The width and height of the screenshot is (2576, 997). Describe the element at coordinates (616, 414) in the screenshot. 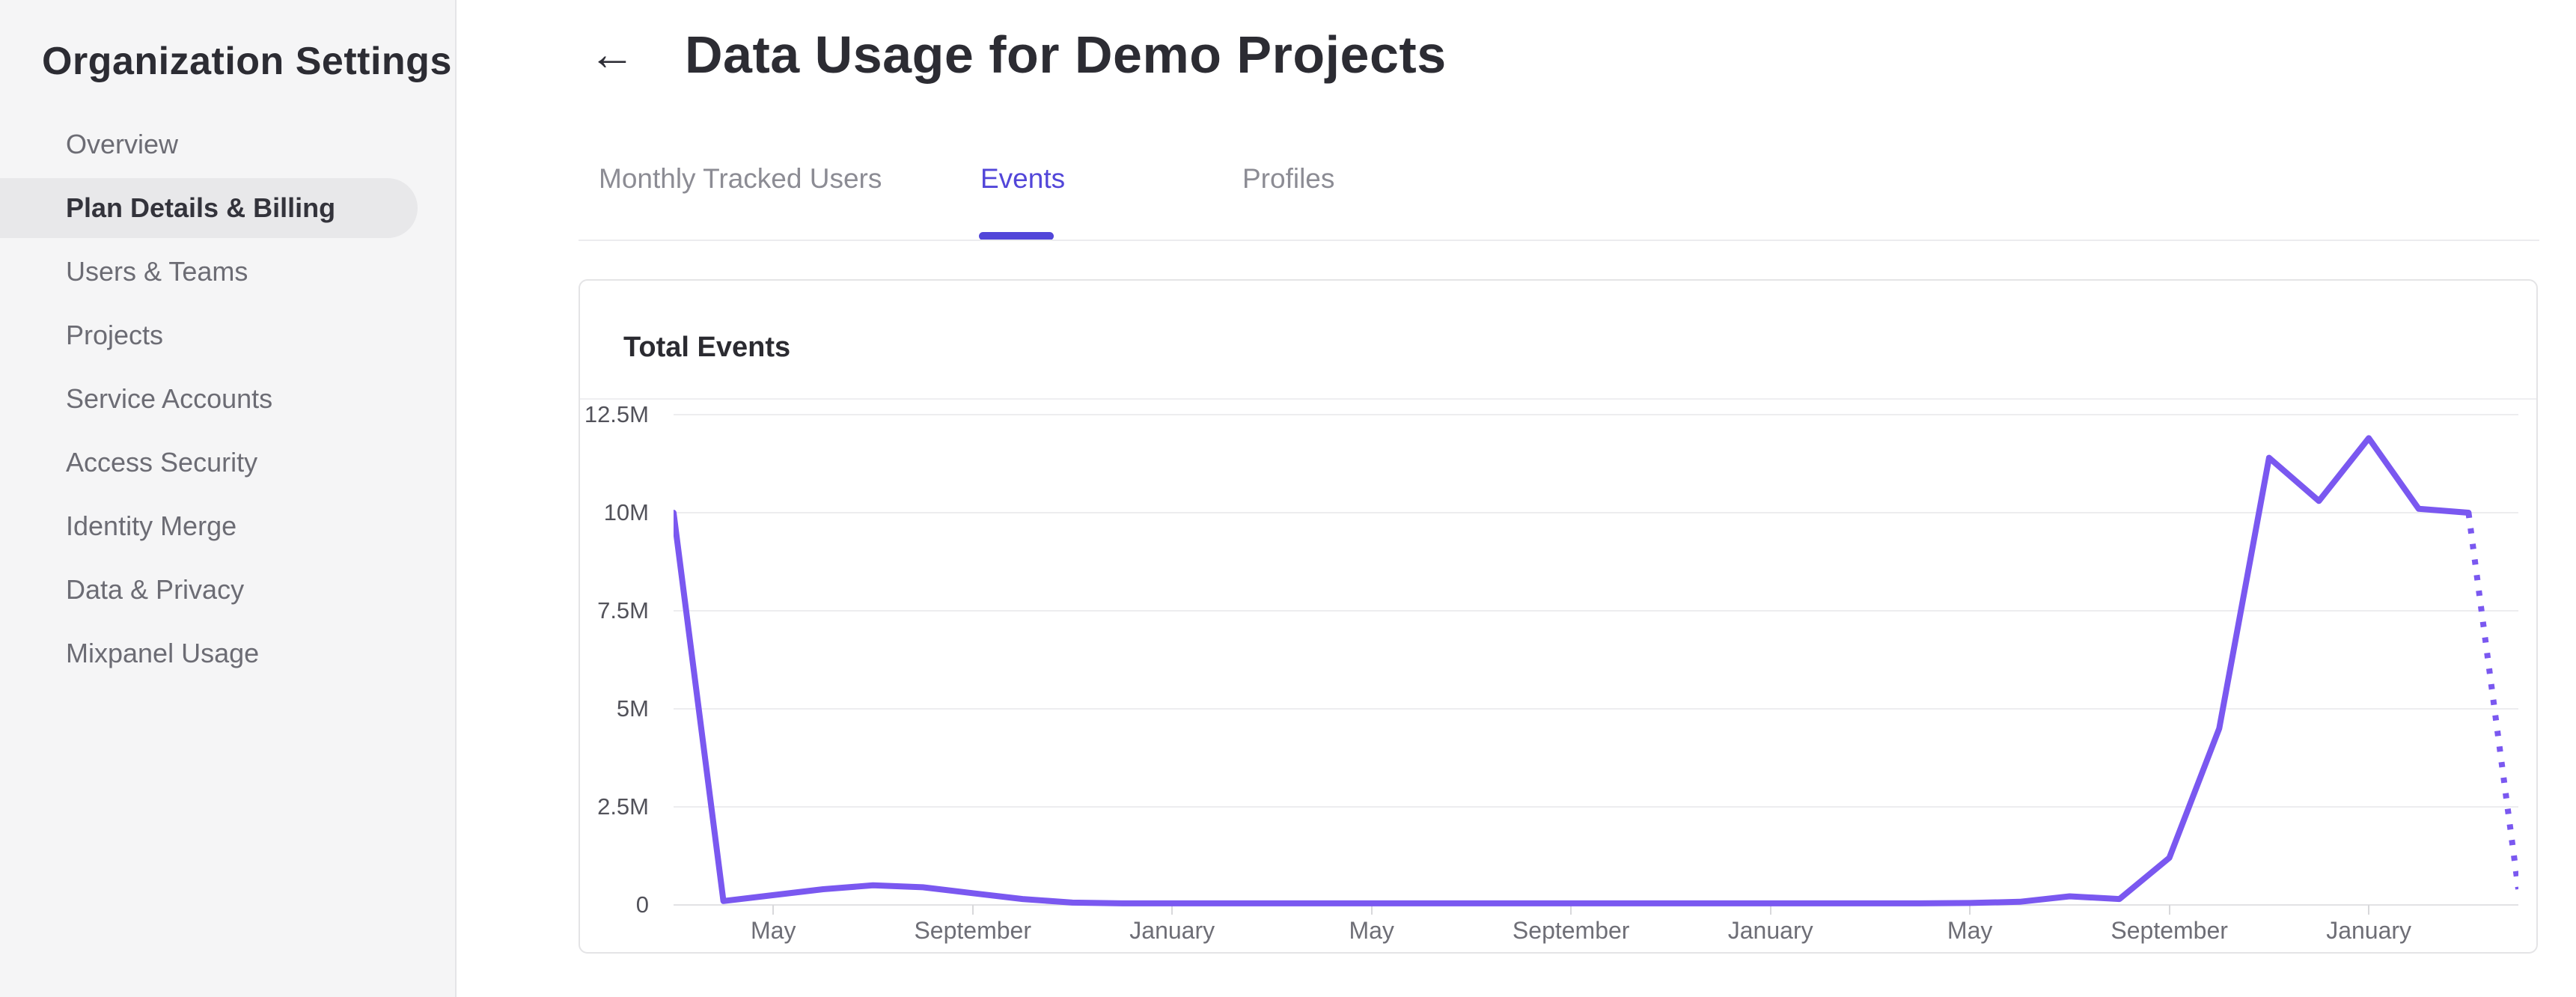

I see `y-axis-label: 12.5M` at that location.